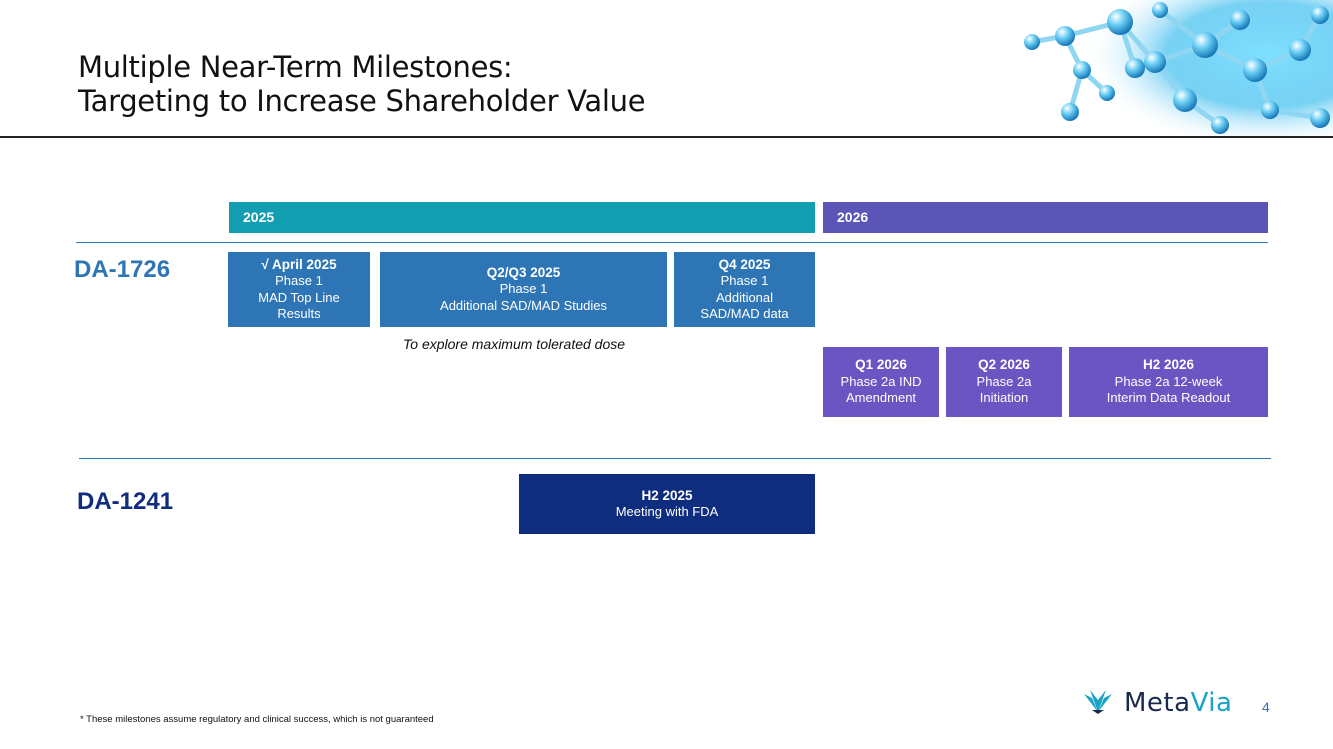 This screenshot has height=749, width=1333. What do you see at coordinates (1266, 707) in the screenshot?
I see `page-number: 4` at bounding box center [1266, 707].